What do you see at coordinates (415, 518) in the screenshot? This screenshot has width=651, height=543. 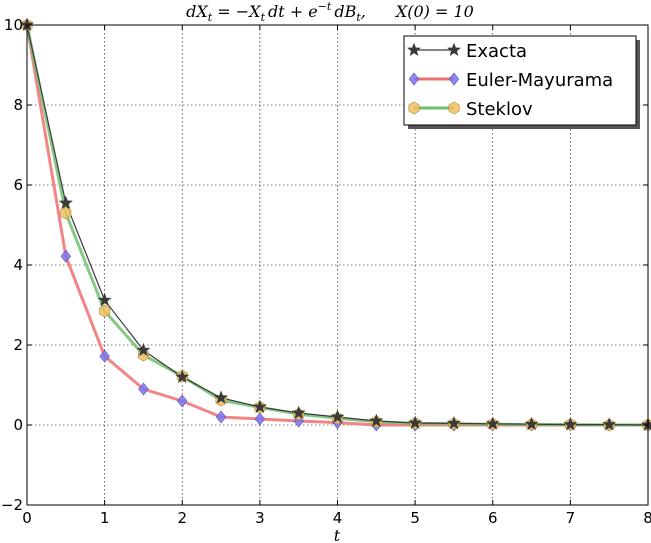 I see `x-tick-label: 5` at bounding box center [415, 518].